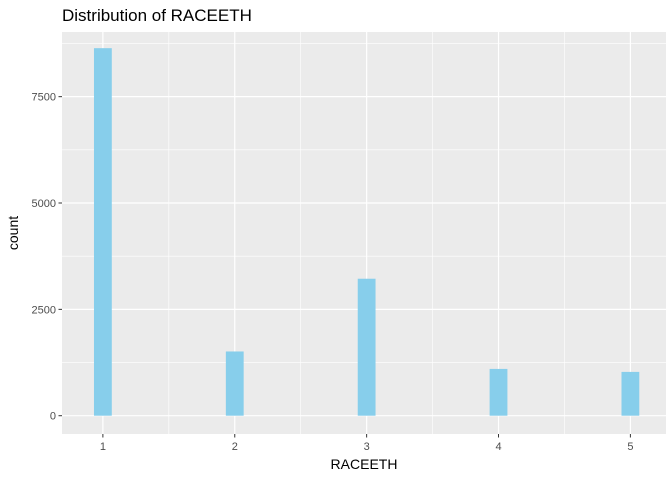  I want to click on x-tick-label: 2, so click(235, 447).